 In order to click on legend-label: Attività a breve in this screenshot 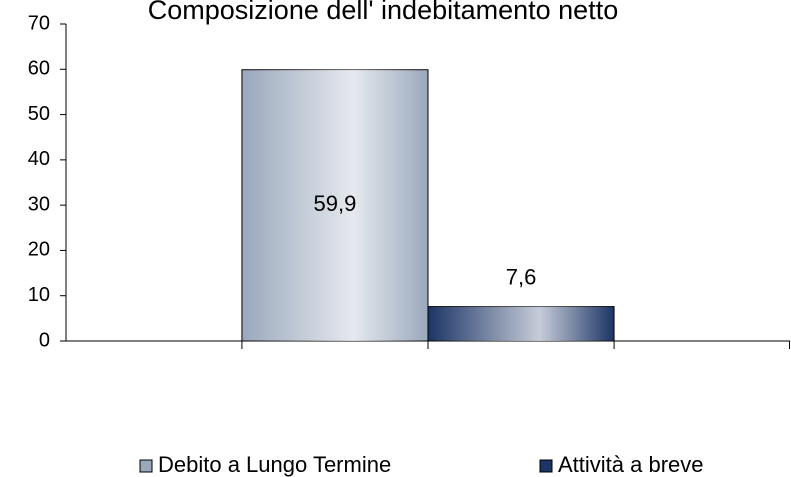, I will do `click(631, 464)`.